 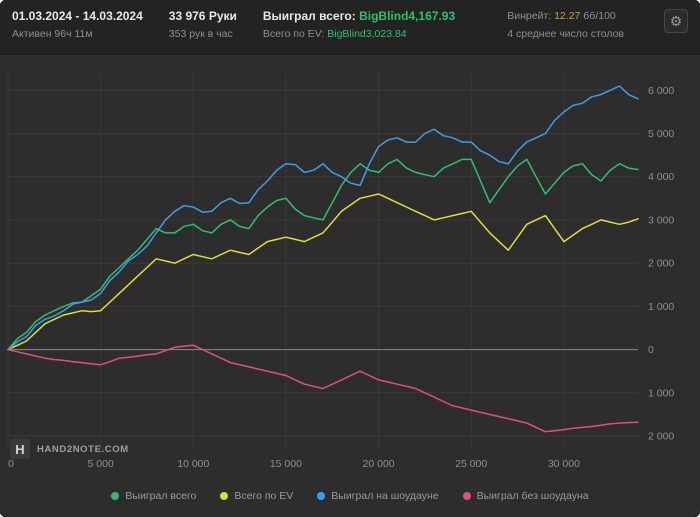 What do you see at coordinates (83, 449) in the screenshot?
I see `logo-text: HAND2NOTE.COM` at bounding box center [83, 449].